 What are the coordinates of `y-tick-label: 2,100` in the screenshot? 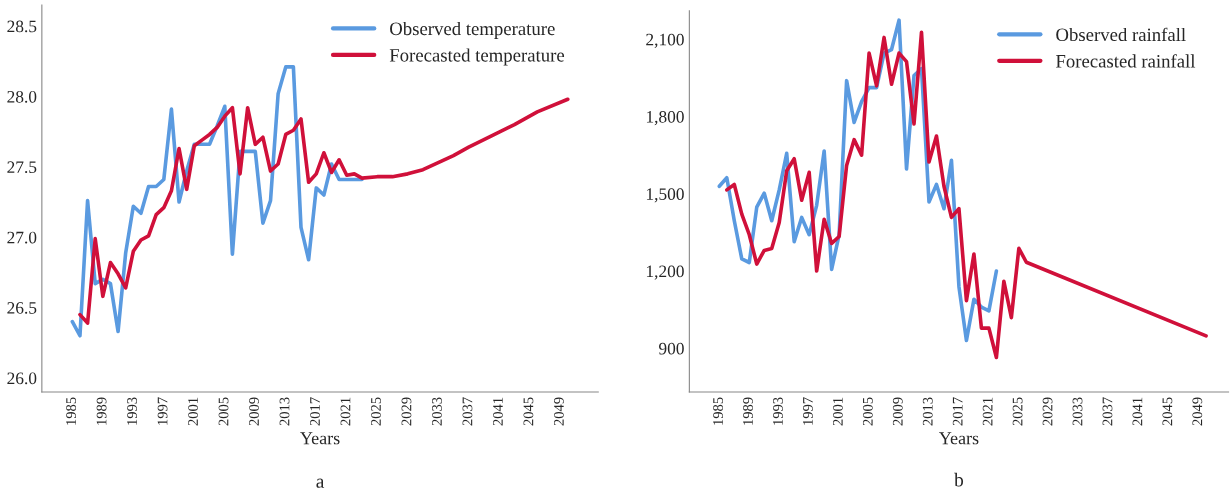 It's located at (665, 40).